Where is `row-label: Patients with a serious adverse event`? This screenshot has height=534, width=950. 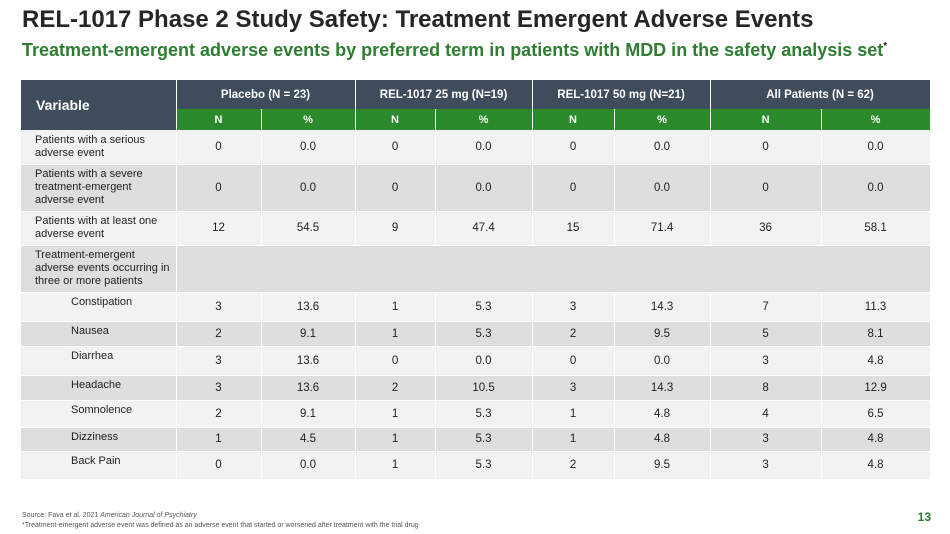
row-label: Patients with a serious adverse event is located at coordinates (99, 147).